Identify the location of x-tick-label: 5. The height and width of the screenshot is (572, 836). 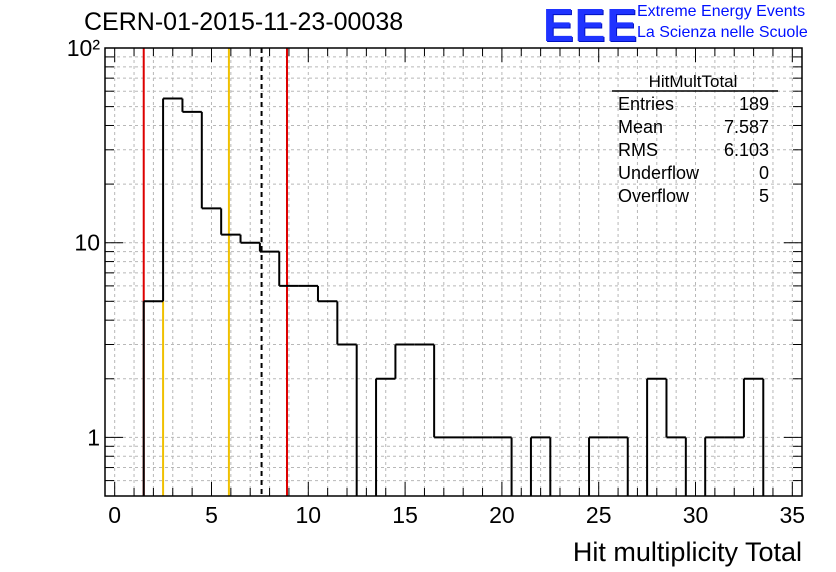
(211, 515).